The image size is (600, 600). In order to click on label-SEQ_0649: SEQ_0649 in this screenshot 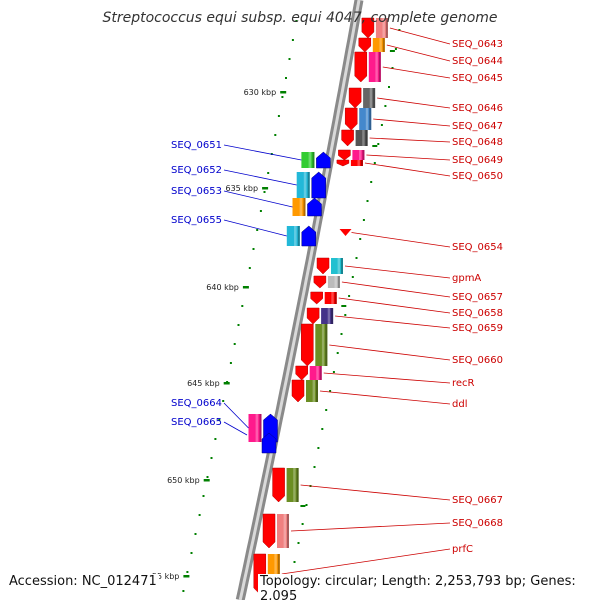, I will do `click(477, 160)`.